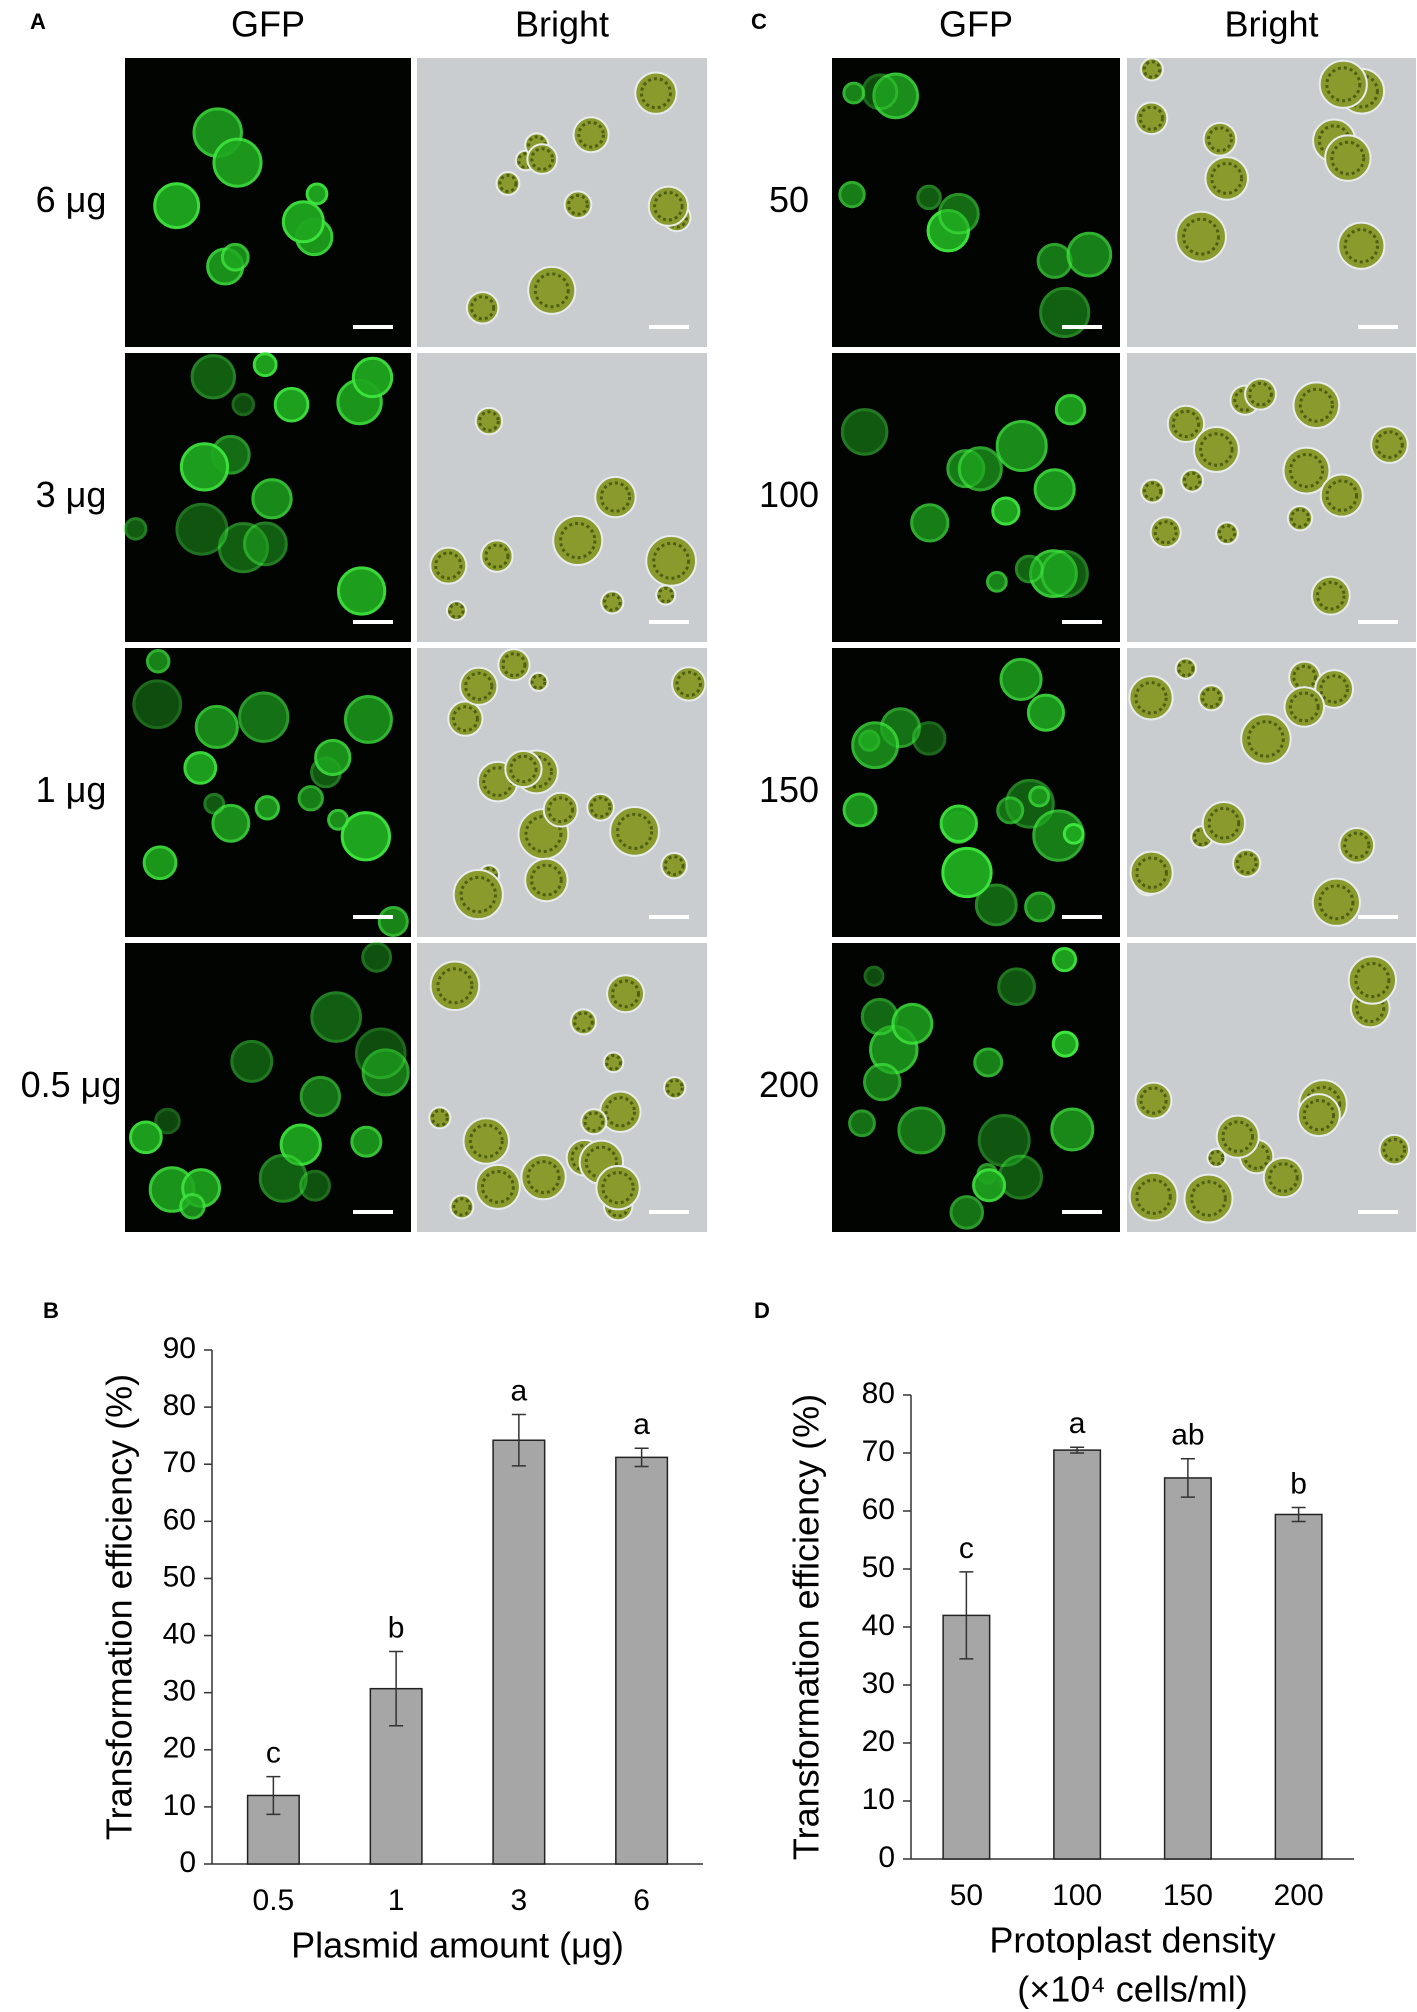 The width and height of the screenshot is (1417, 2012). What do you see at coordinates (759, 21) in the screenshot?
I see `panel-letter: C` at bounding box center [759, 21].